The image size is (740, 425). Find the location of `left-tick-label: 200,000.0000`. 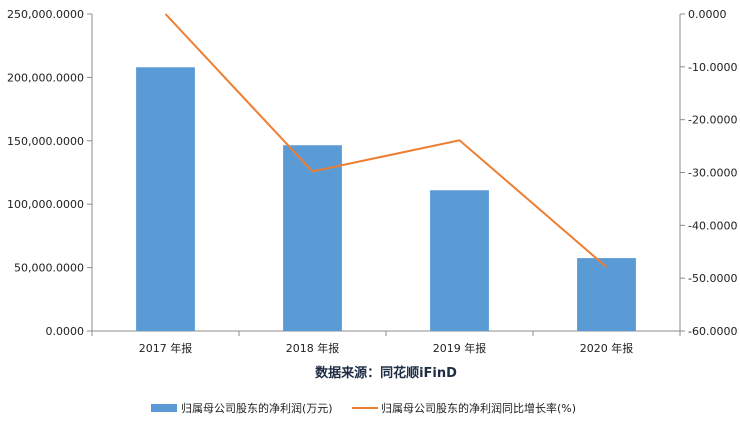

left-tick-label: 200,000.0000 is located at coordinates (45, 77).